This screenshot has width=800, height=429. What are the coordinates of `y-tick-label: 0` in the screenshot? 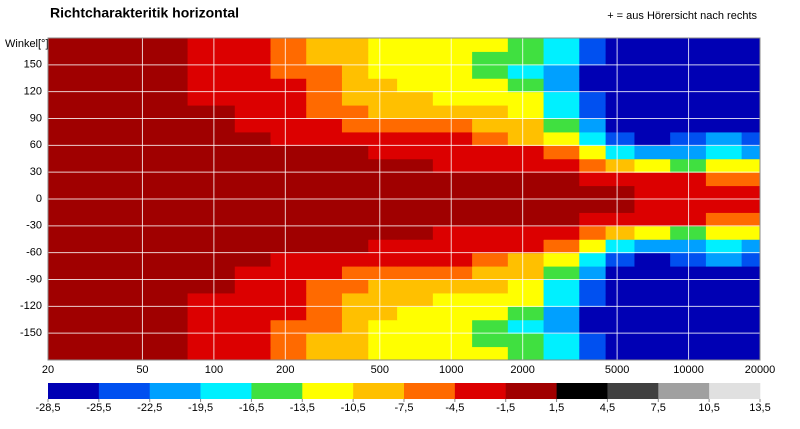 It's located at (39, 199).